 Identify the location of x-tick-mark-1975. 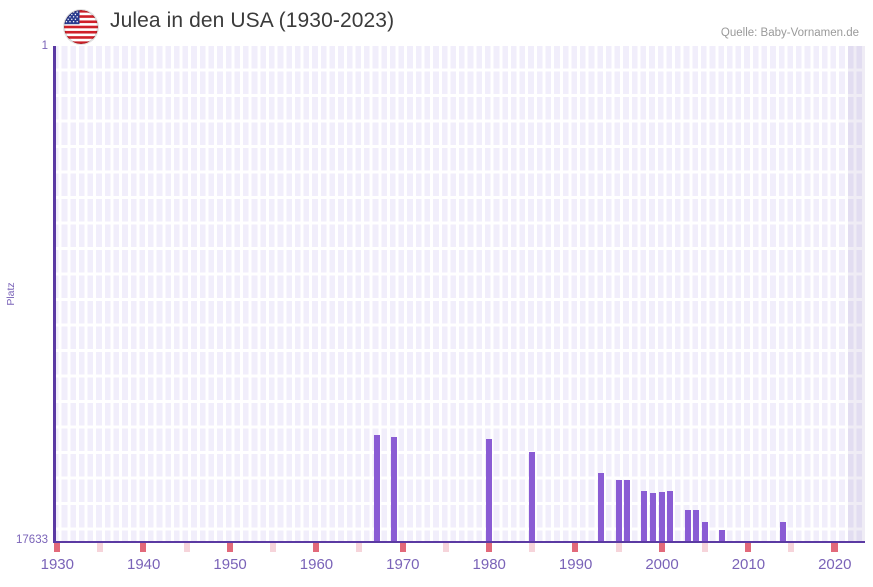
(445, 547).